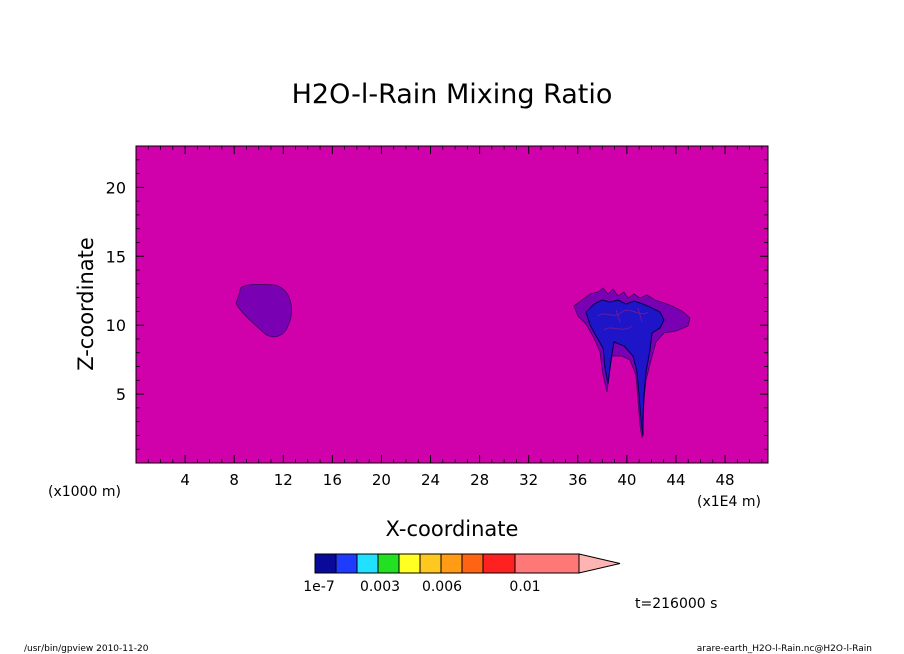 This screenshot has height=654, width=904. Describe the element at coordinates (283, 480) in the screenshot. I see `x-tick-label: 12` at that location.